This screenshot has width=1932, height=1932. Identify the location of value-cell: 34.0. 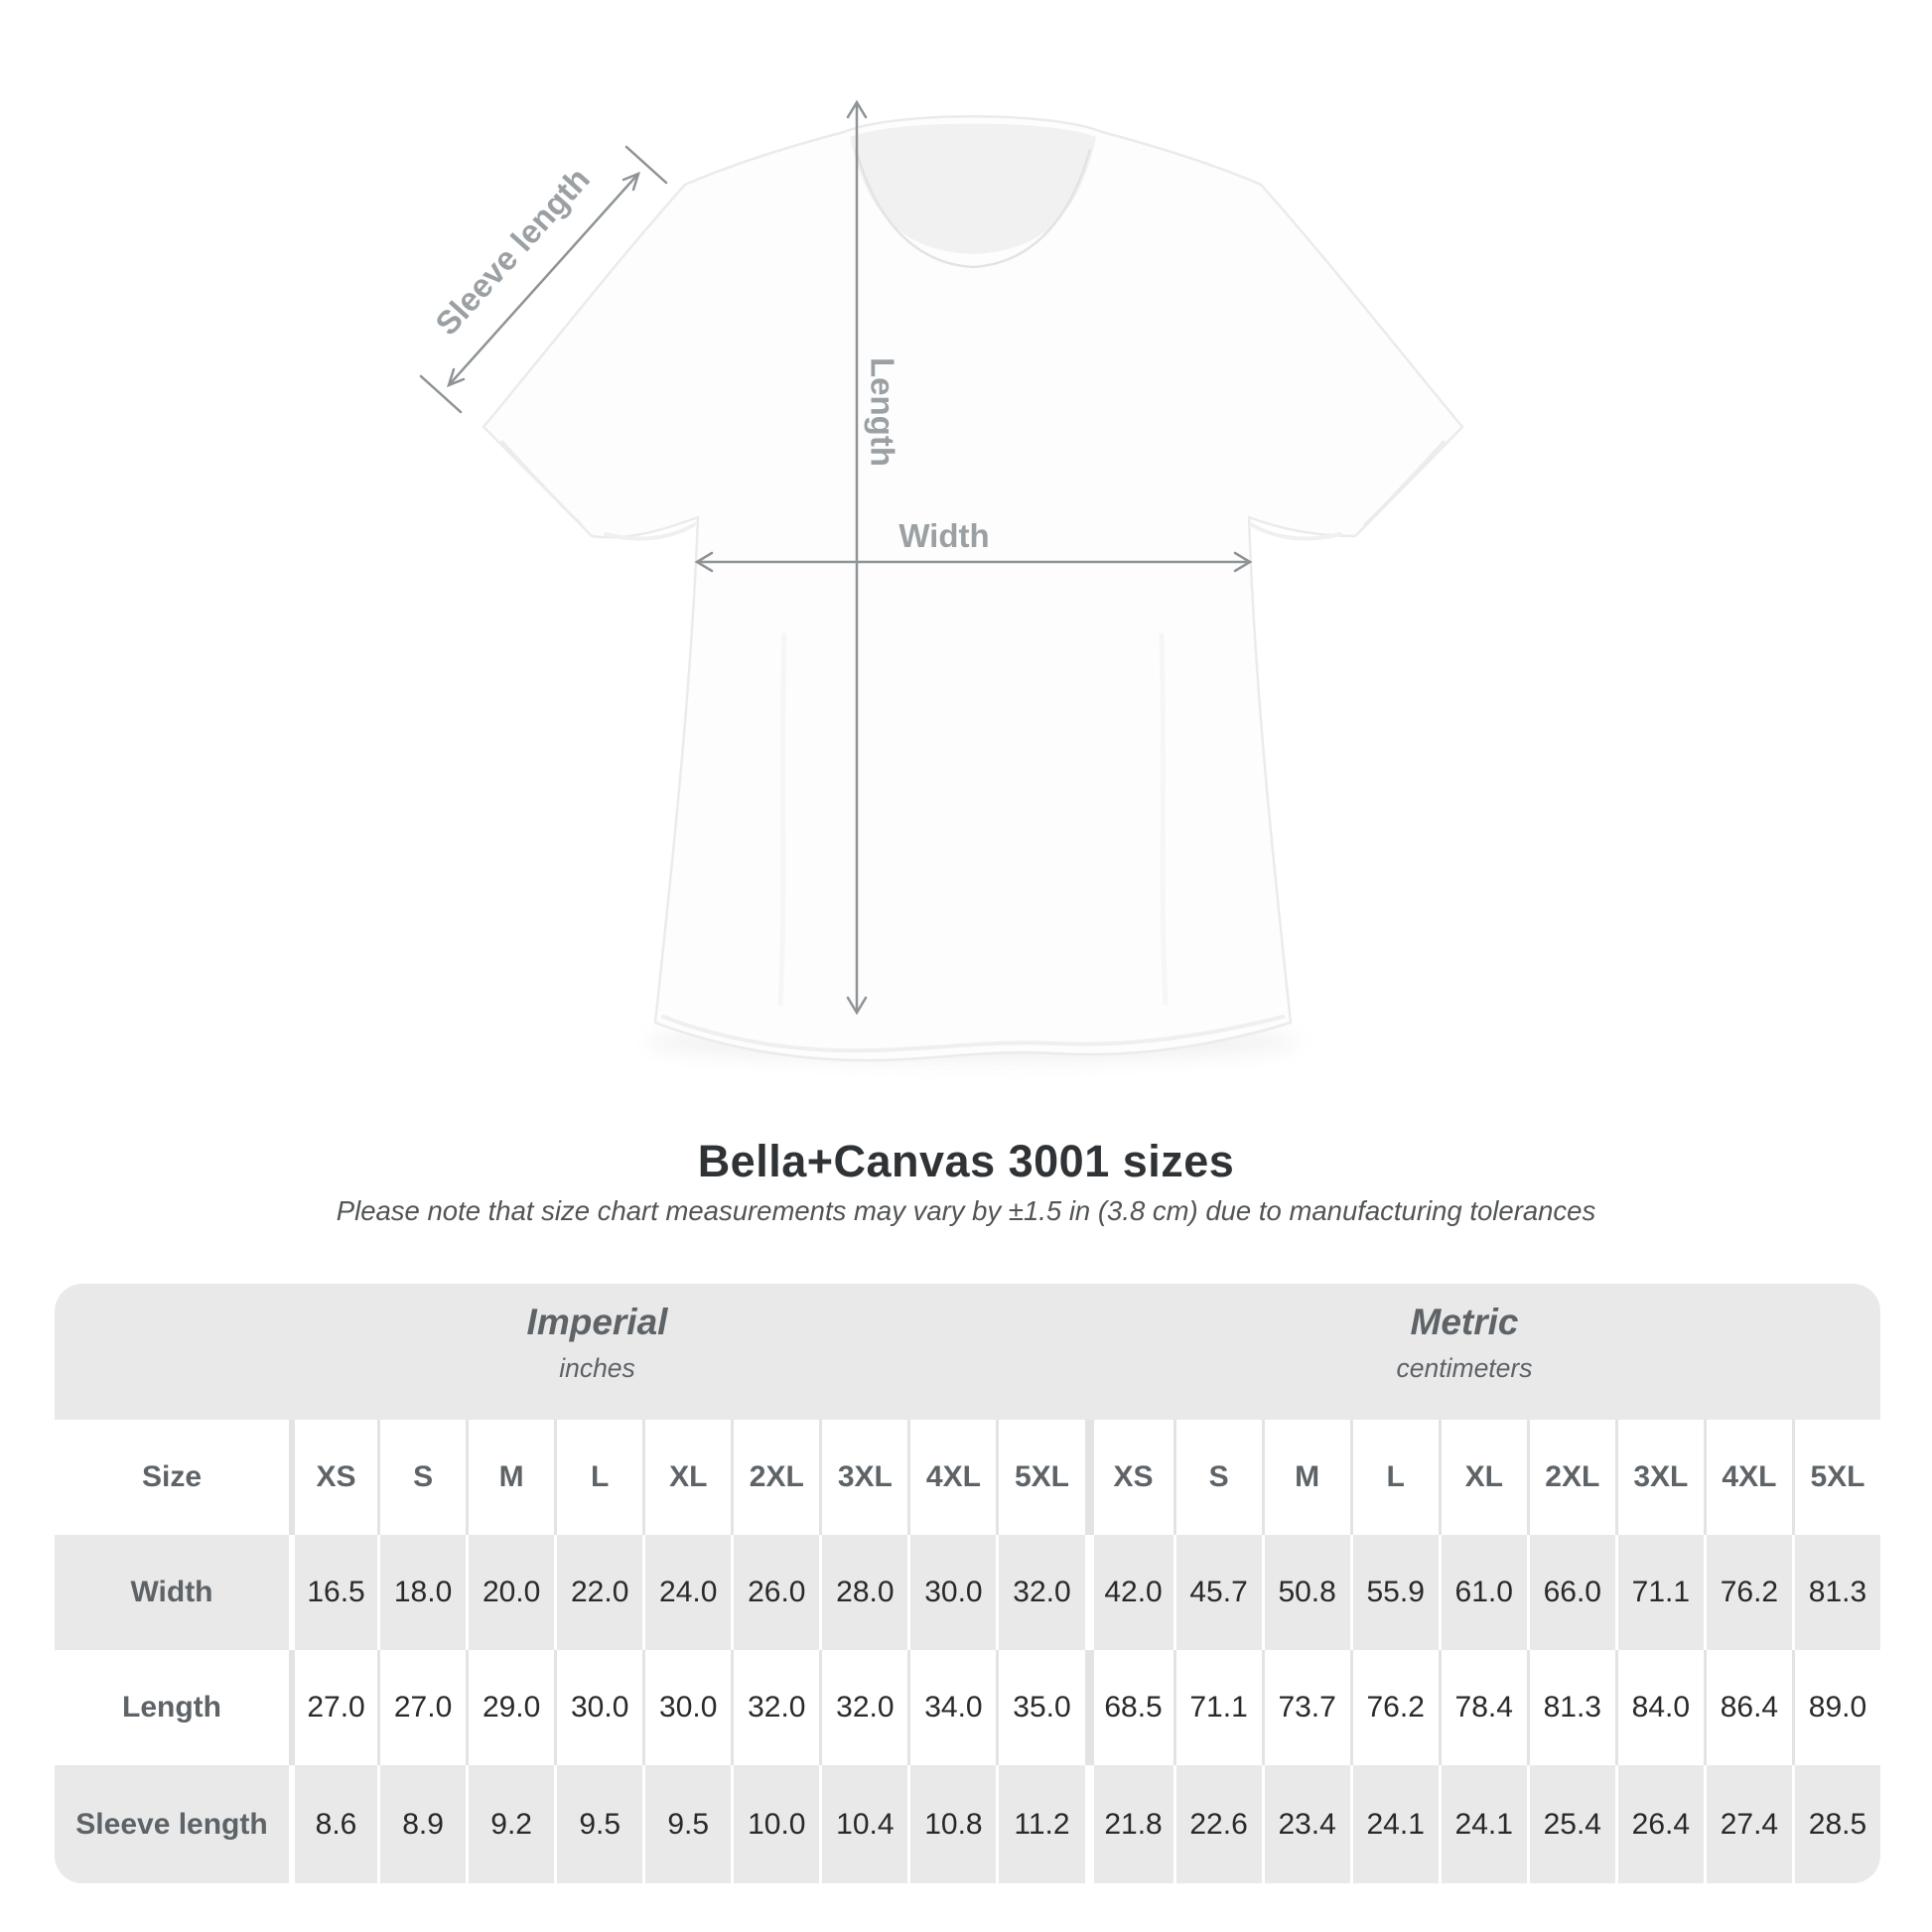
(951, 1708).